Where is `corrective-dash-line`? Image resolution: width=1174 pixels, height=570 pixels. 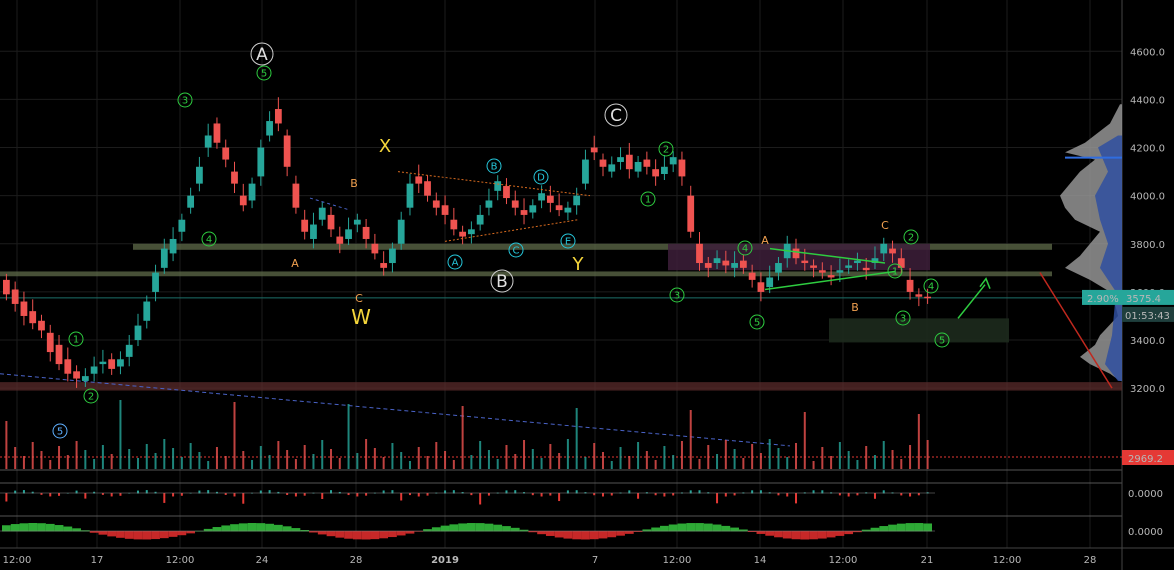 corrective-dash-line is located at coordinates (330, 204).